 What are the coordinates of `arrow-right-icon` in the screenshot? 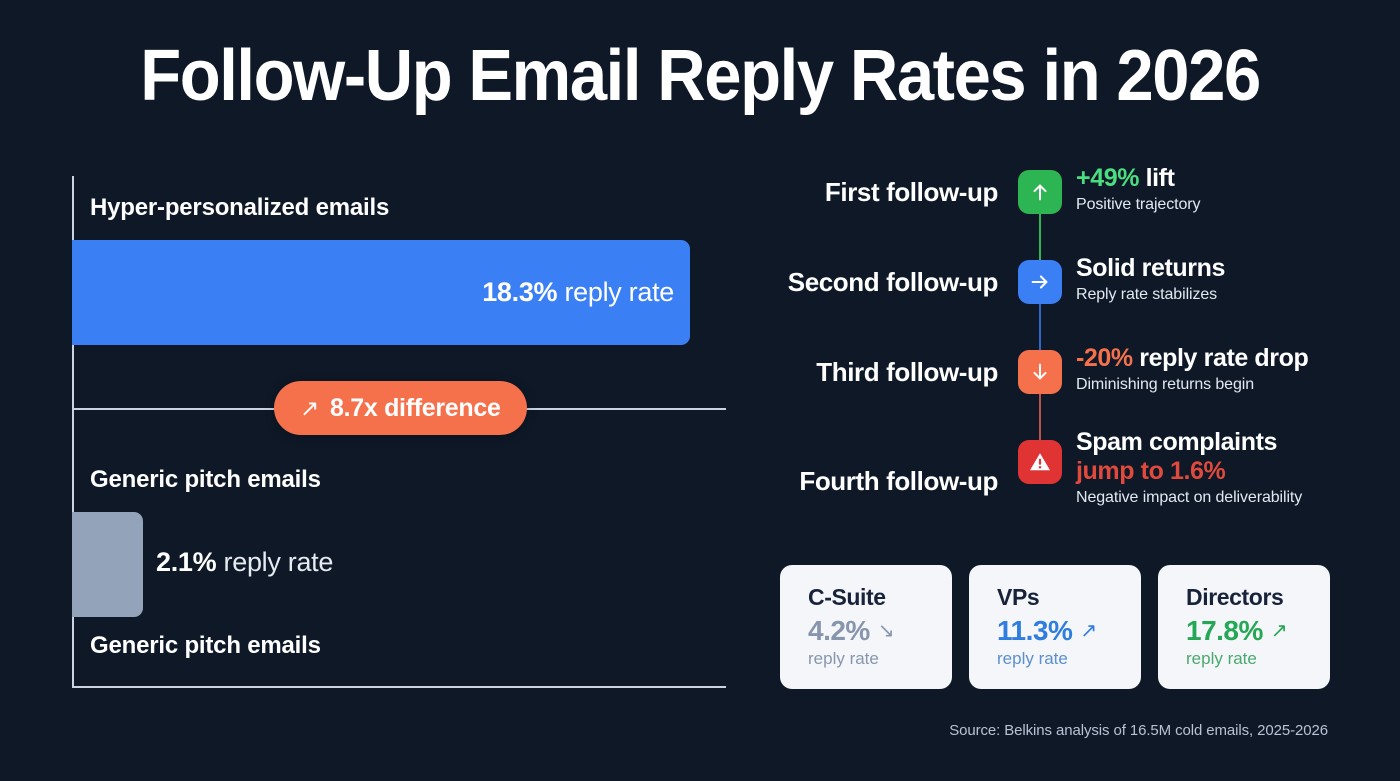 It's located at (1040, 282).